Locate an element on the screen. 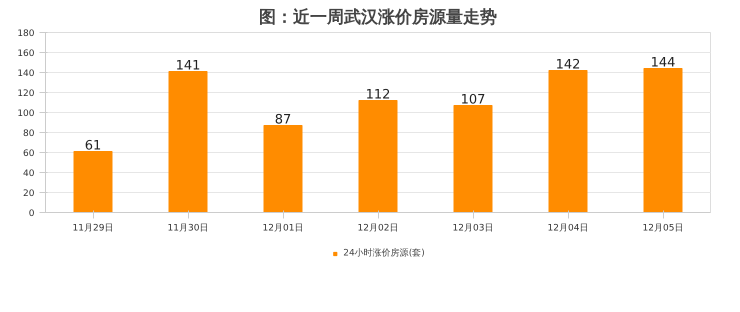 Image resolution: width=740 pixels, height=312 pixels. y-tick-label: 180 is located at coordinates (26, 34).